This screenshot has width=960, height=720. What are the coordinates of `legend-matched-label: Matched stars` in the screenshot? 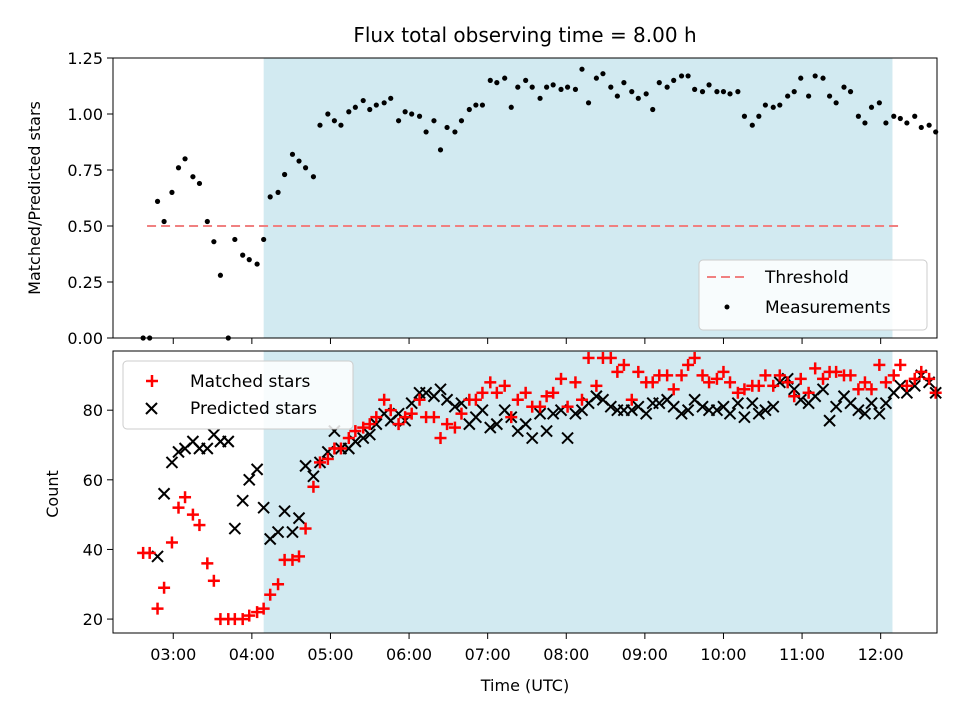 It's located at (250, 382).